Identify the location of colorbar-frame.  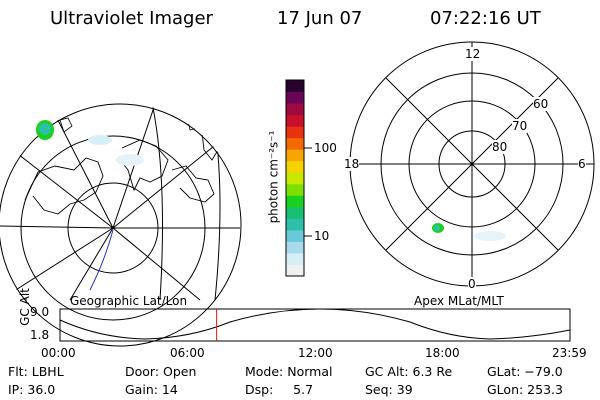
(295, 178).